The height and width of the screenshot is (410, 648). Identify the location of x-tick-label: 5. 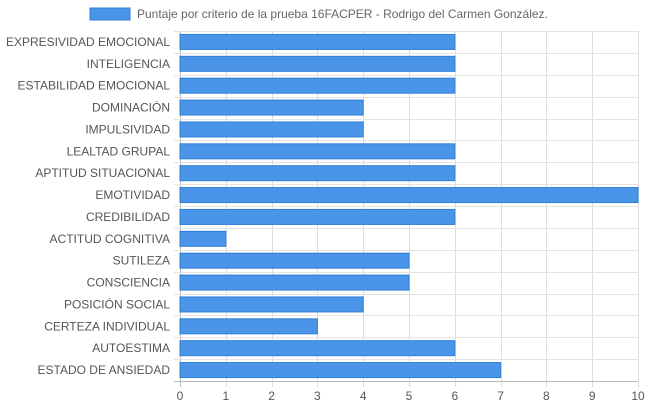
(409, 396).